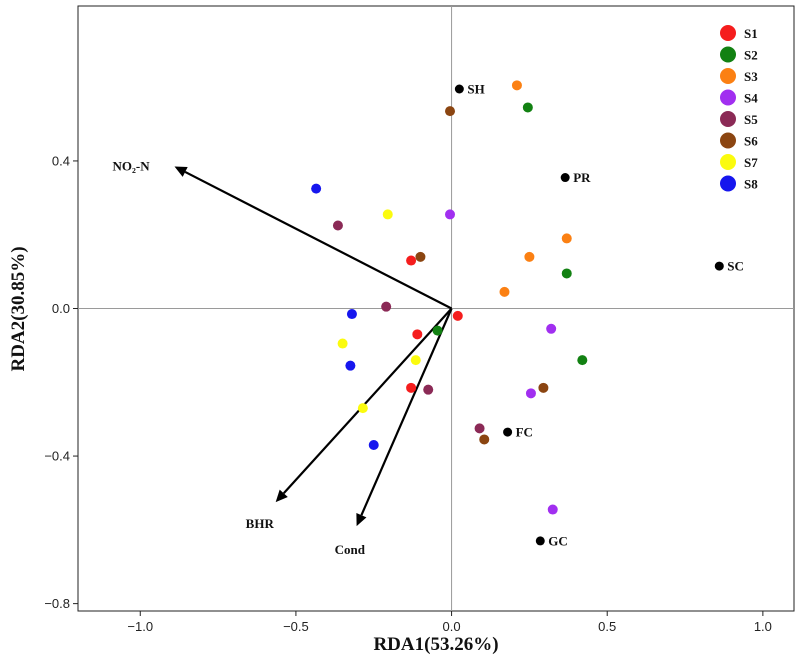 The image size is (798, 659). What do you see at coordinates (751, 76) in the screenshot?
I see `legend-label: S3` at bounding box center [751, 76].